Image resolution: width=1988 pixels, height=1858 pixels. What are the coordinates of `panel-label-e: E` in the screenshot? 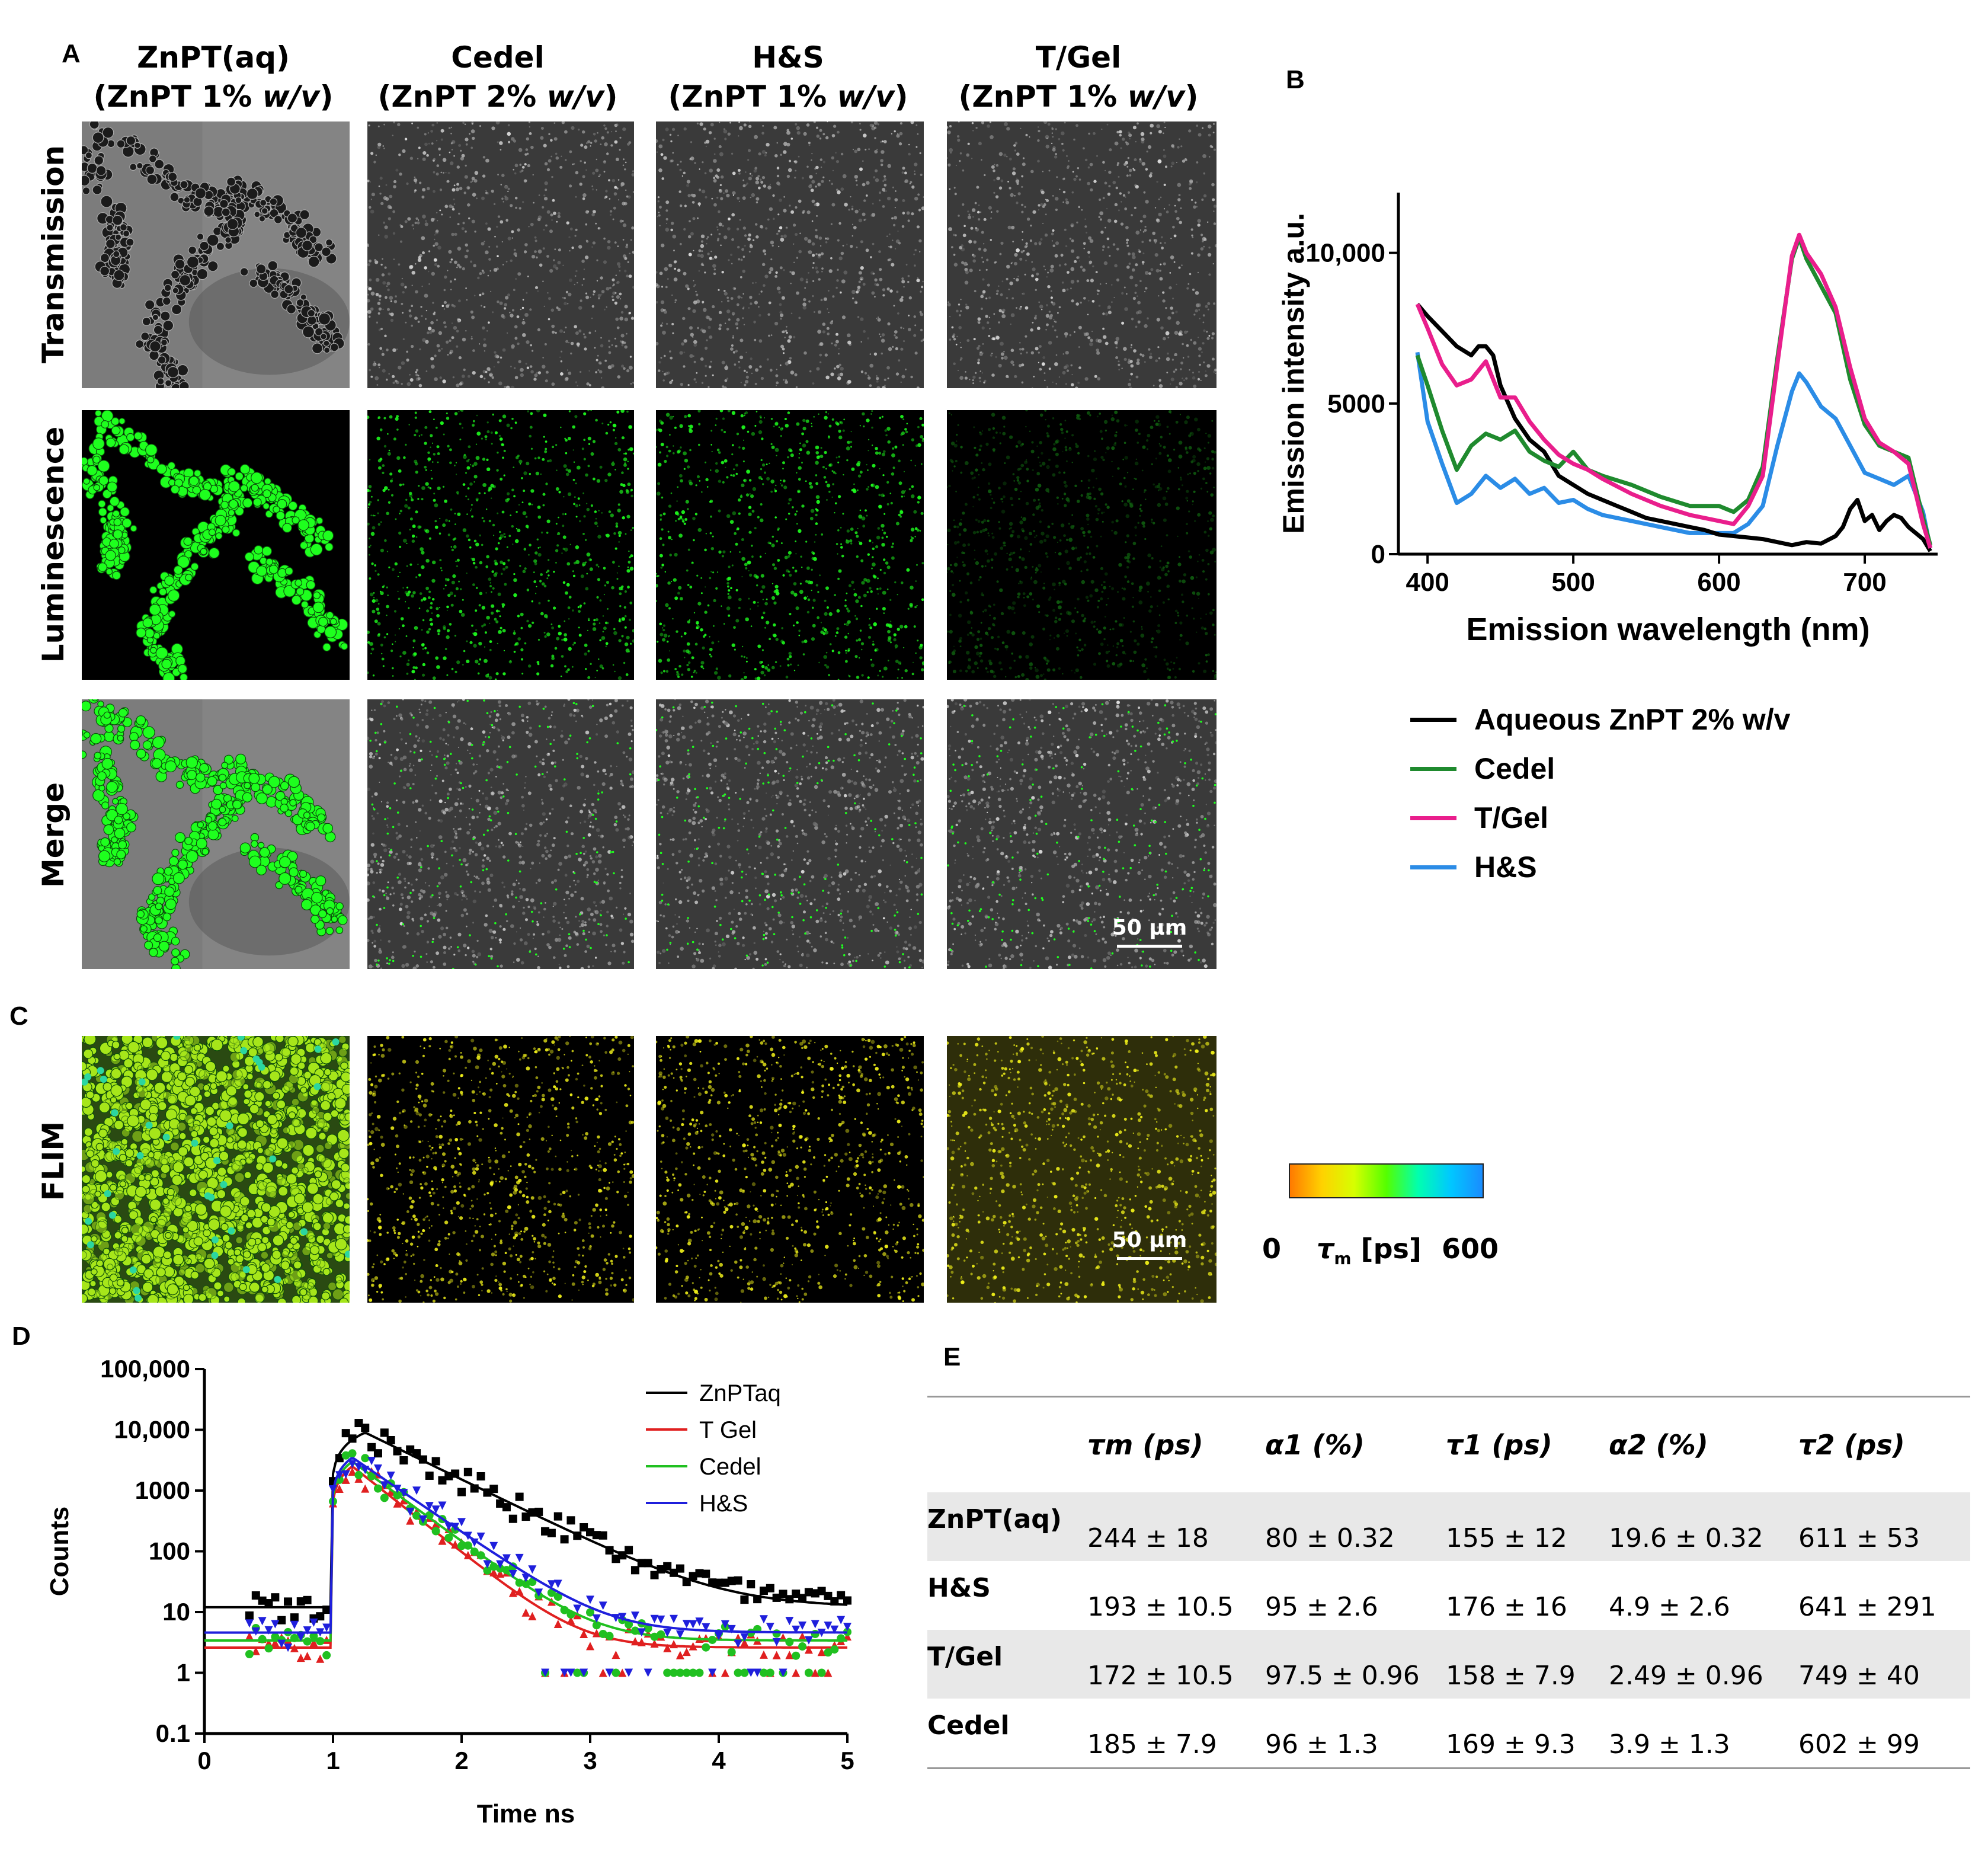 It's located at (952, 1356).